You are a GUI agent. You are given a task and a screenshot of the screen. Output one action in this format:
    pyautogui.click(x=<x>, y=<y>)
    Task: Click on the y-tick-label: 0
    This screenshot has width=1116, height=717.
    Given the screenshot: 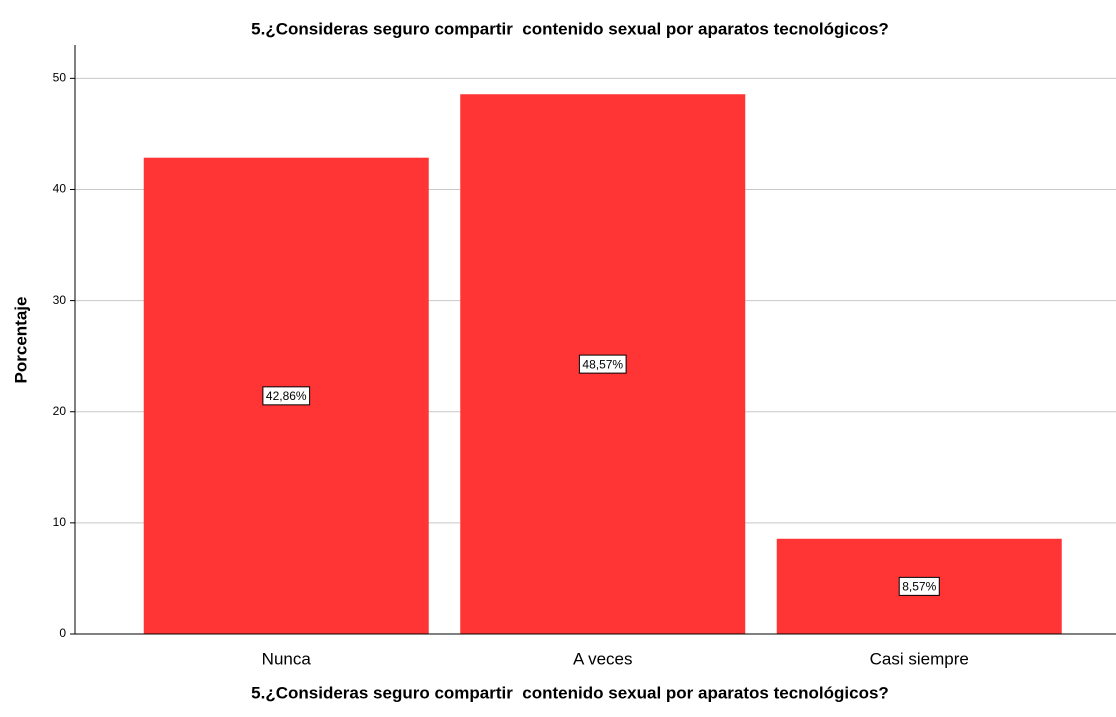 What is the action you would take?
    pyautogui.click(x=62, y=633)
    